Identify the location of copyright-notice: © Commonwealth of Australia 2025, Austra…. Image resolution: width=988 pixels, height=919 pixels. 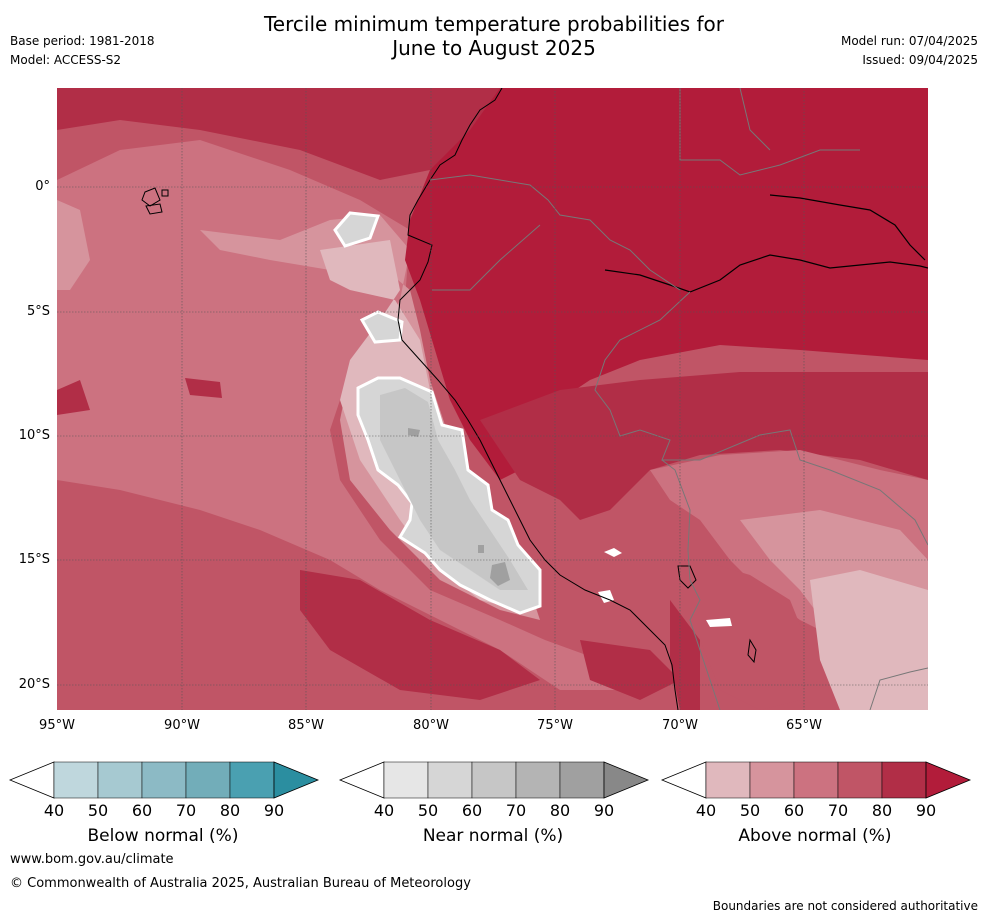
(240, 883).